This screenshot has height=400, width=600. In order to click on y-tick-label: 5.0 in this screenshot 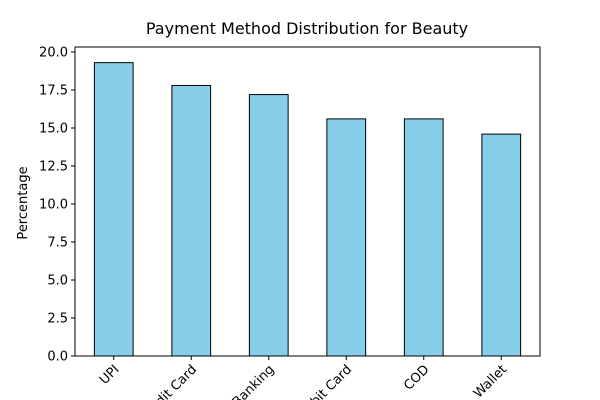, I will do `click(57, 281)`.